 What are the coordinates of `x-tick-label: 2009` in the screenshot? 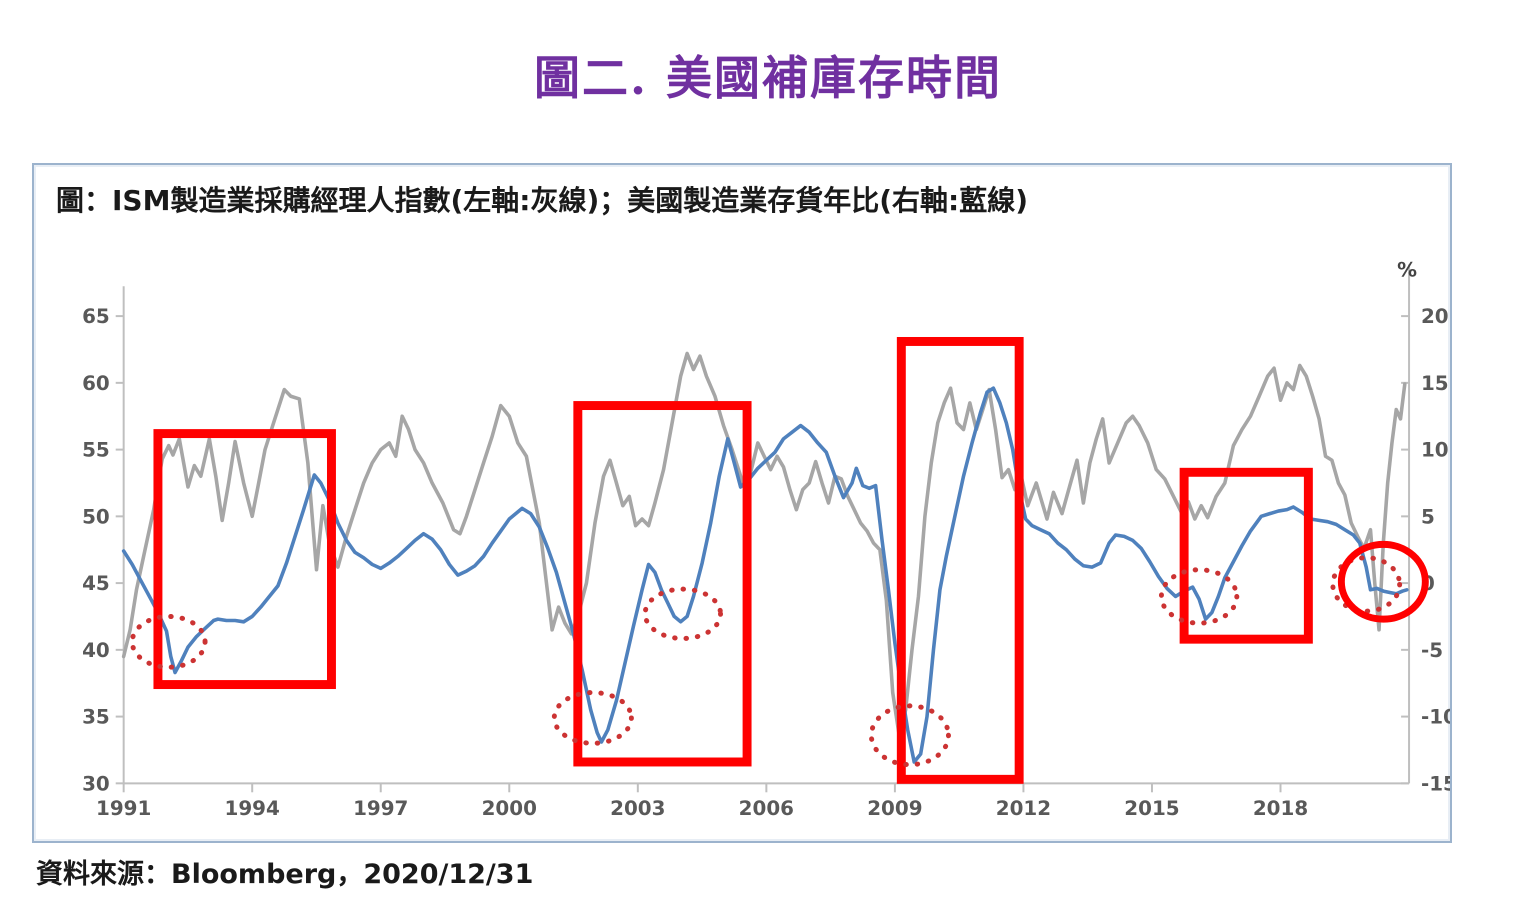 It's located at (894, 808).